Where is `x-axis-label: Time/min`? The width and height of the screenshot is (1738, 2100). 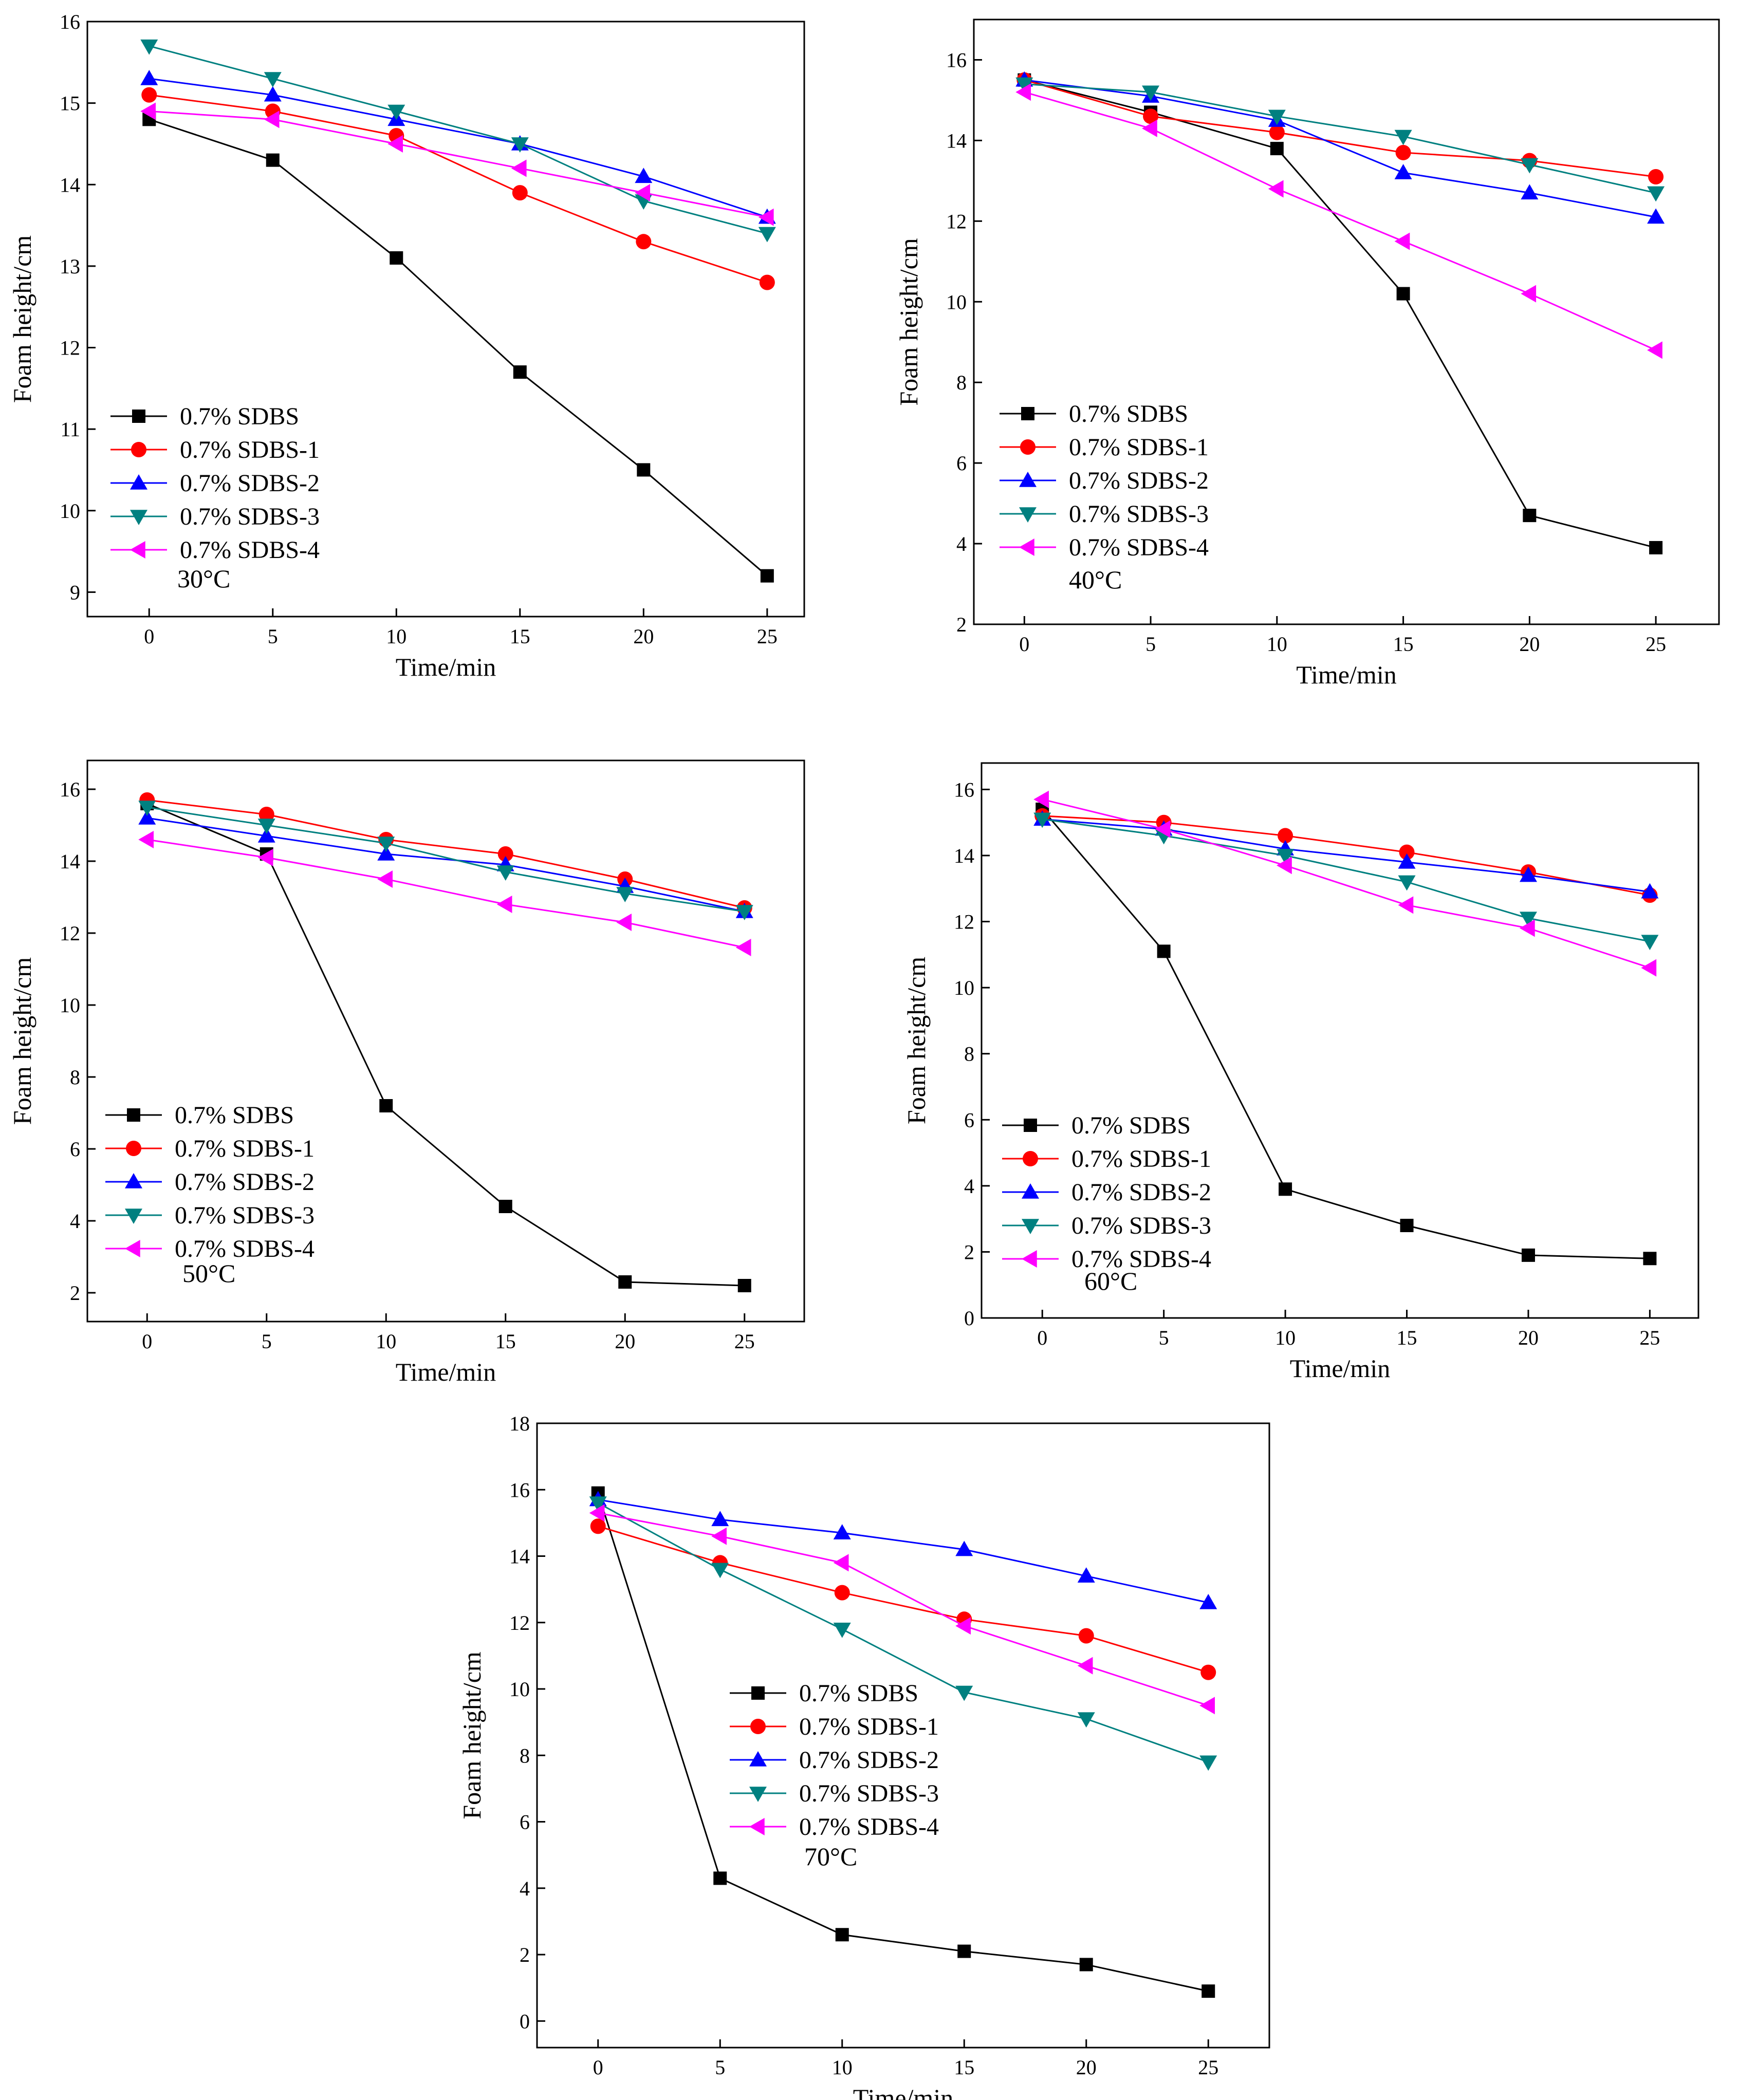 x-axis-label: Time/min is located at coordinates (903, 2092).